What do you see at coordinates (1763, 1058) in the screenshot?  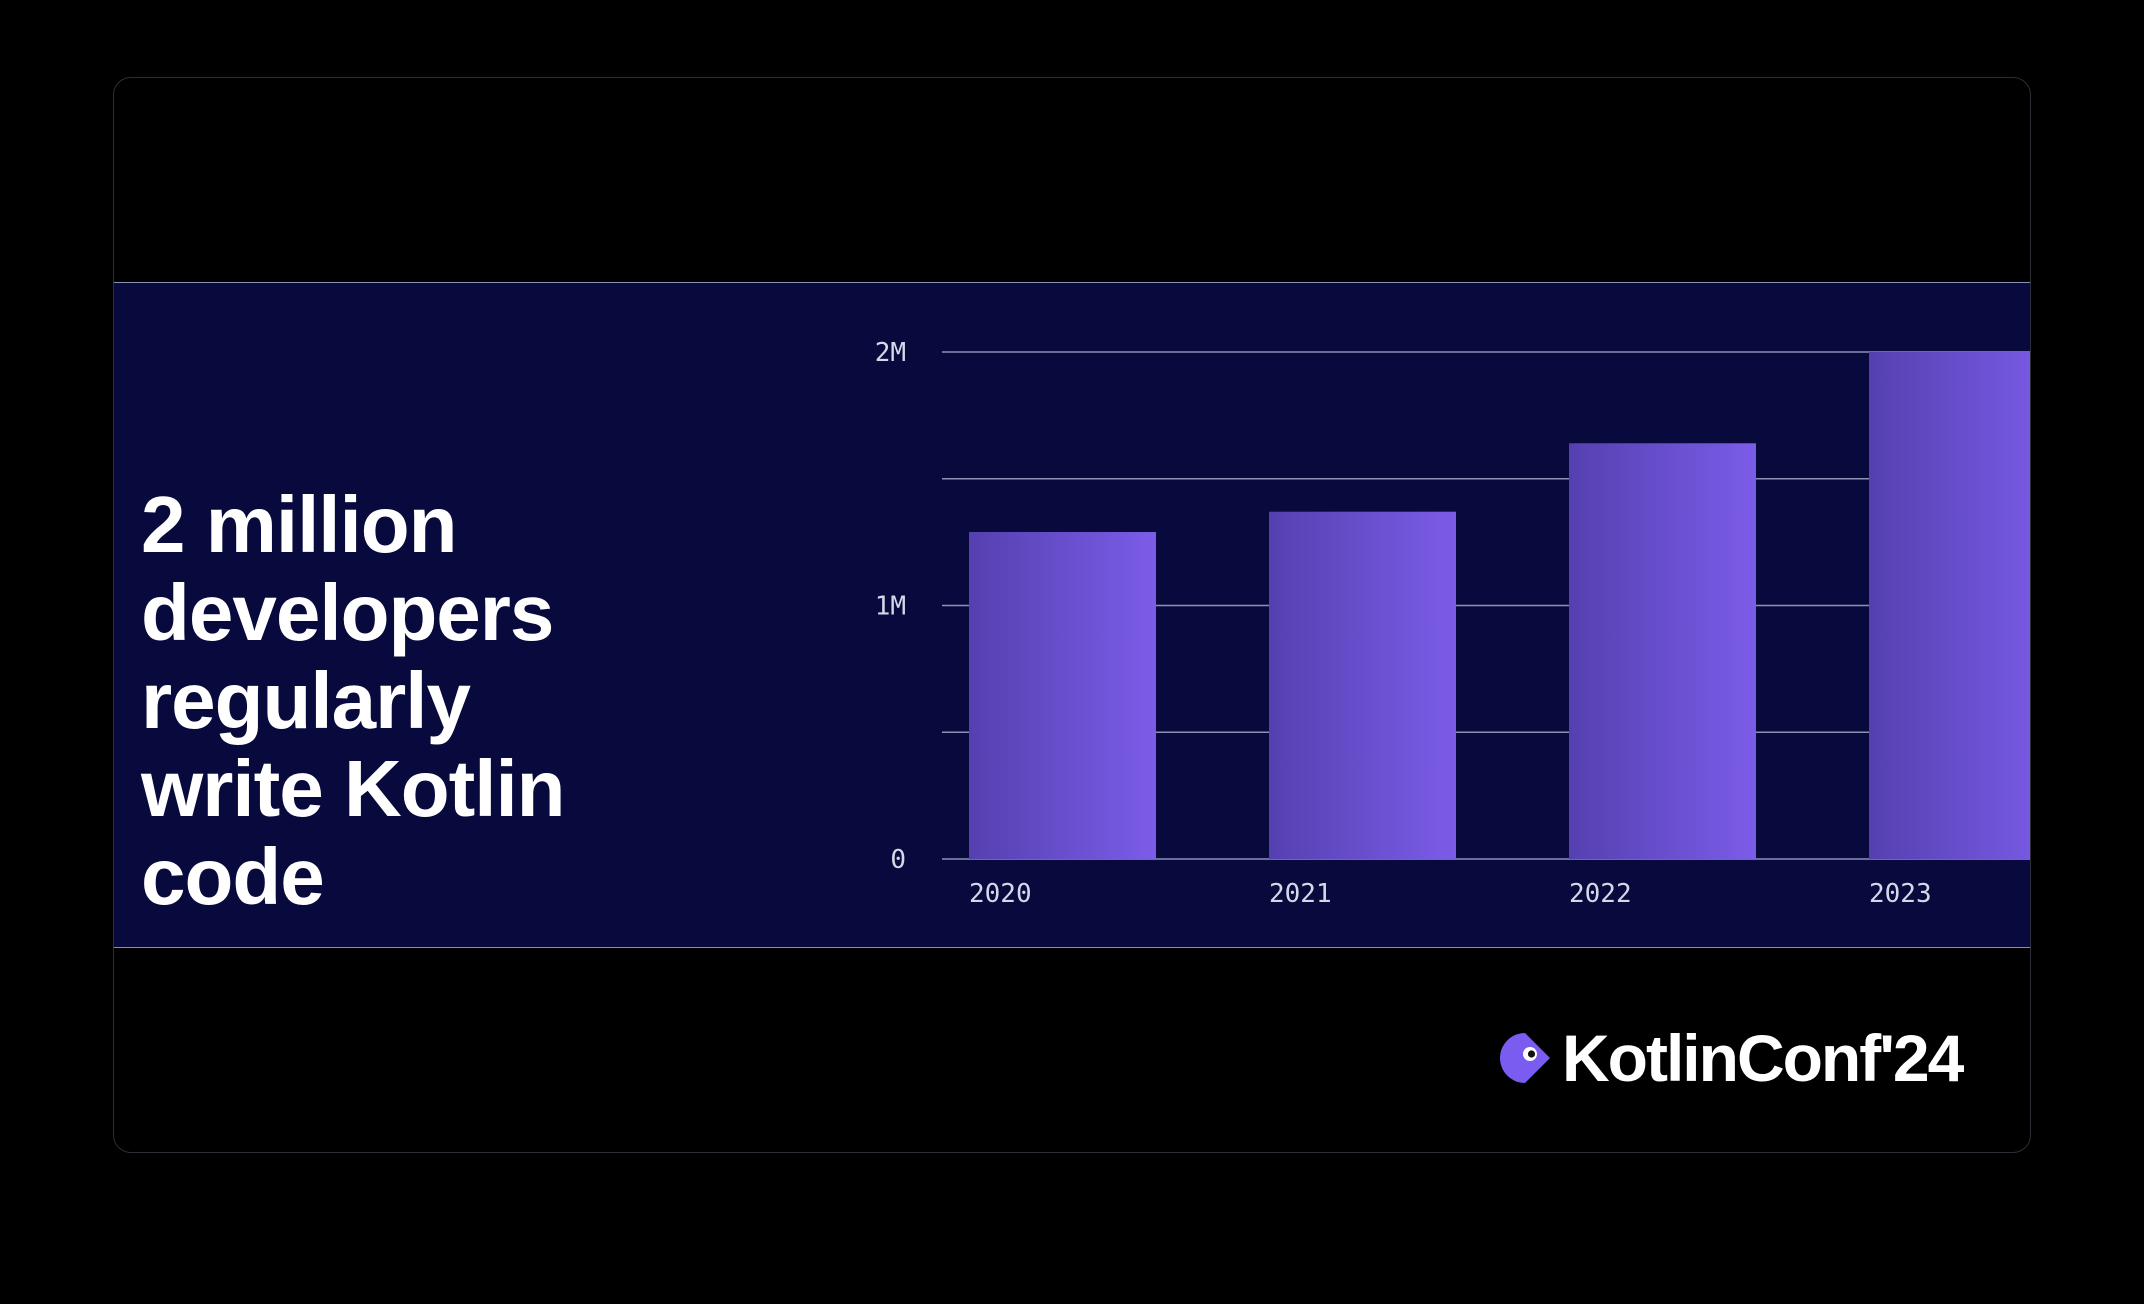 I see `brand-name: KotlinConf'24` at bounding box center [1763, 1058].